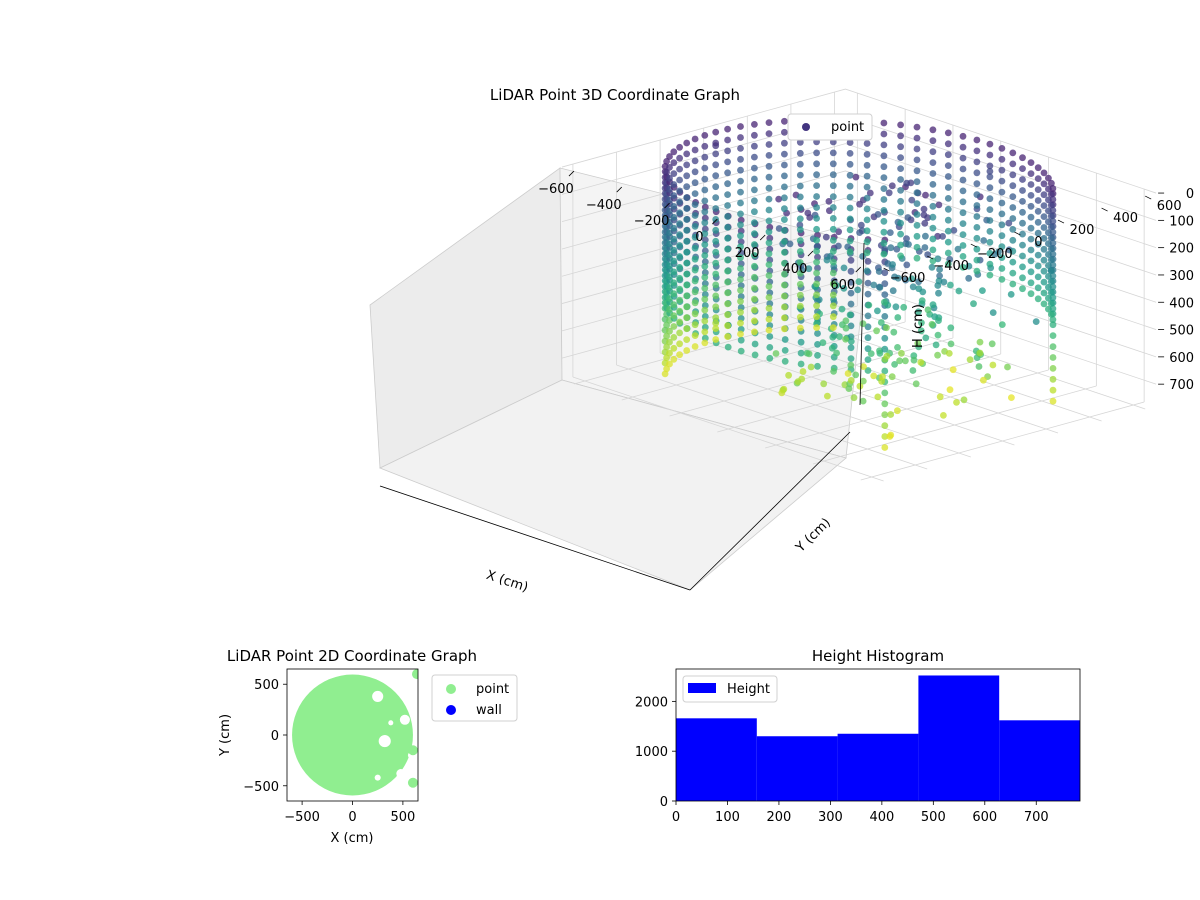 The height and width of the screenshot is (900, 1200). Describe the element at coordinates (702, 688) in the screenshot. I see `histogram-legend-swatch` at that location.